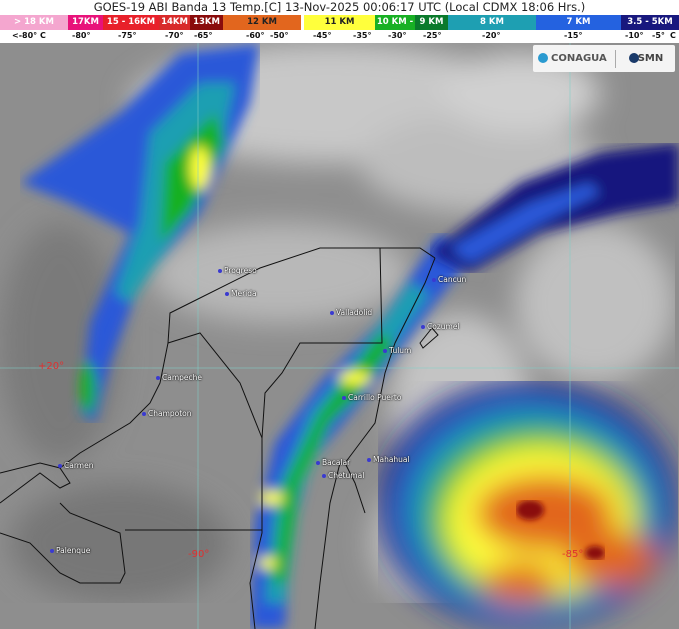 The height and width of the screenshot is (629, 679). Describe the element at coordinates (362, 35) in the screenshot. I see `temp-label: -35°` at that location.